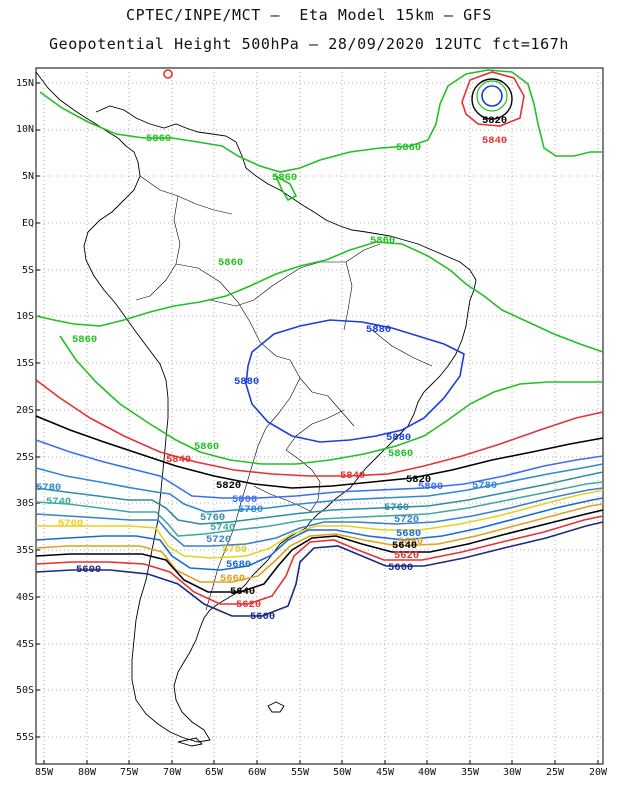  I want to click on lat-label-35s: 35S, so click(24, 550).